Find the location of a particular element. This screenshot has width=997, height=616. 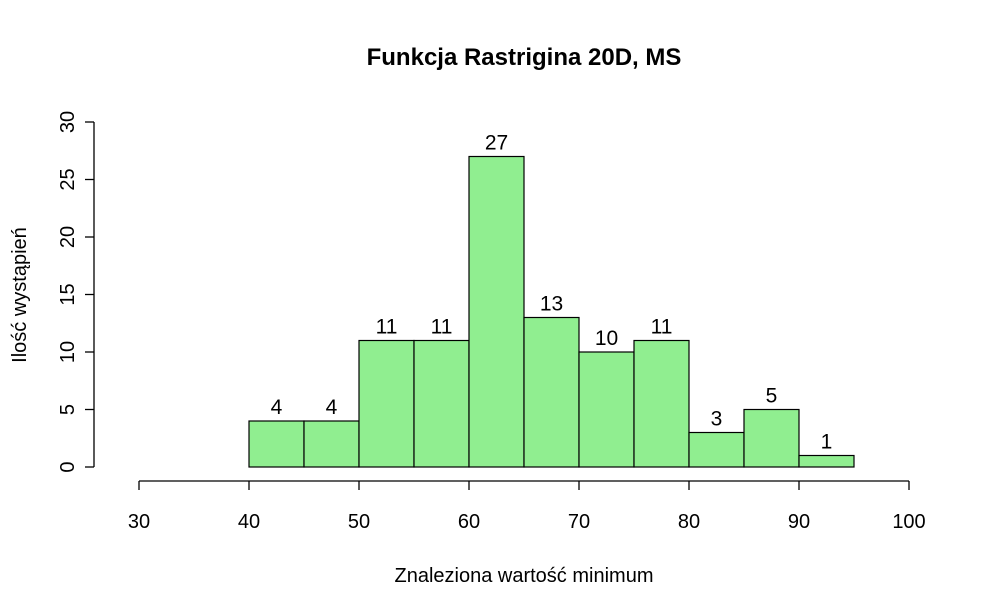

y-tick-label: 20 is located at coordinates (68, 237).